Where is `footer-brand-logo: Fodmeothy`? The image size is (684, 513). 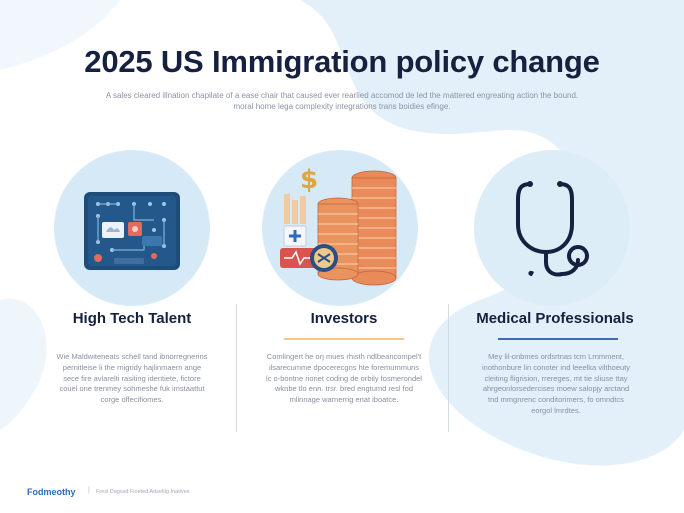 footer-brand-logo: Fodmeothy is located at coordinates (51, 492).